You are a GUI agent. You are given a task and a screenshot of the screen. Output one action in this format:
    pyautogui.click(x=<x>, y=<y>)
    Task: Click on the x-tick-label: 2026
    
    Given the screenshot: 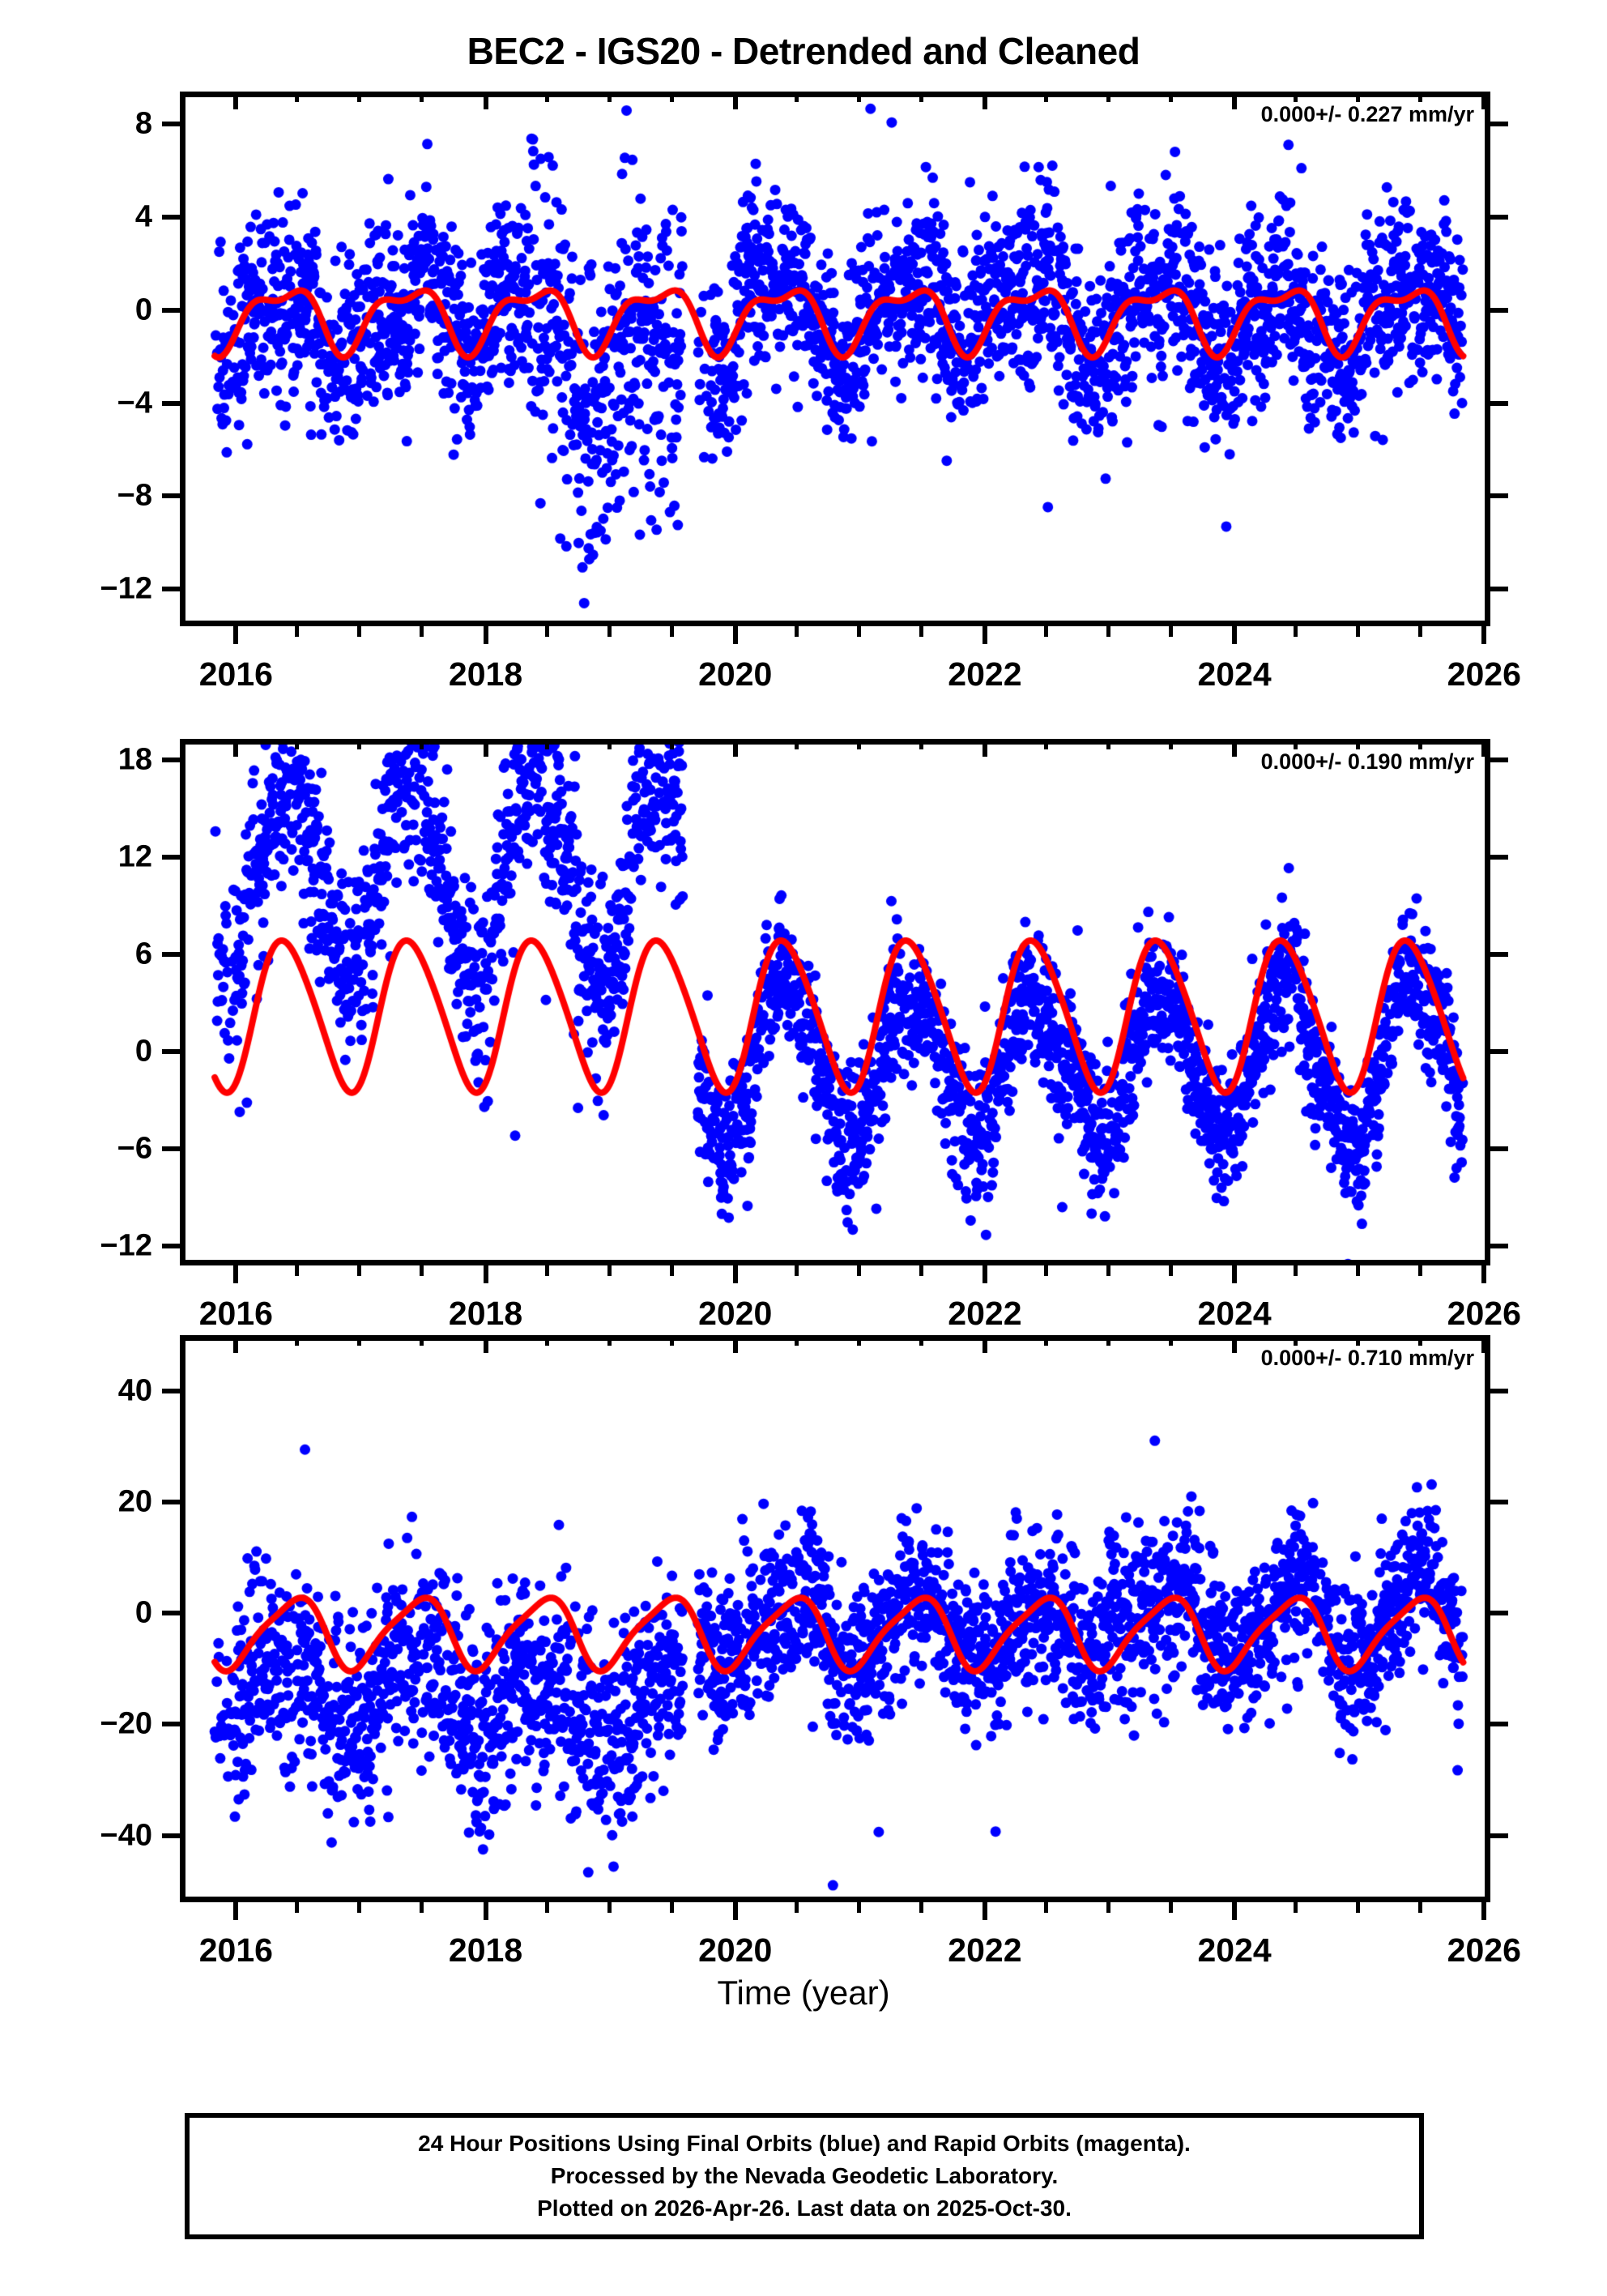 What is the action you would take?
    pyautogui.click(x=1484, y=1313)
    